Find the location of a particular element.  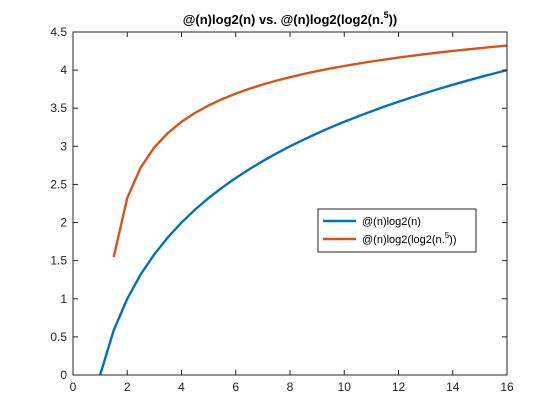

y-tick-label: 2 is located at coordinates (63, 223).